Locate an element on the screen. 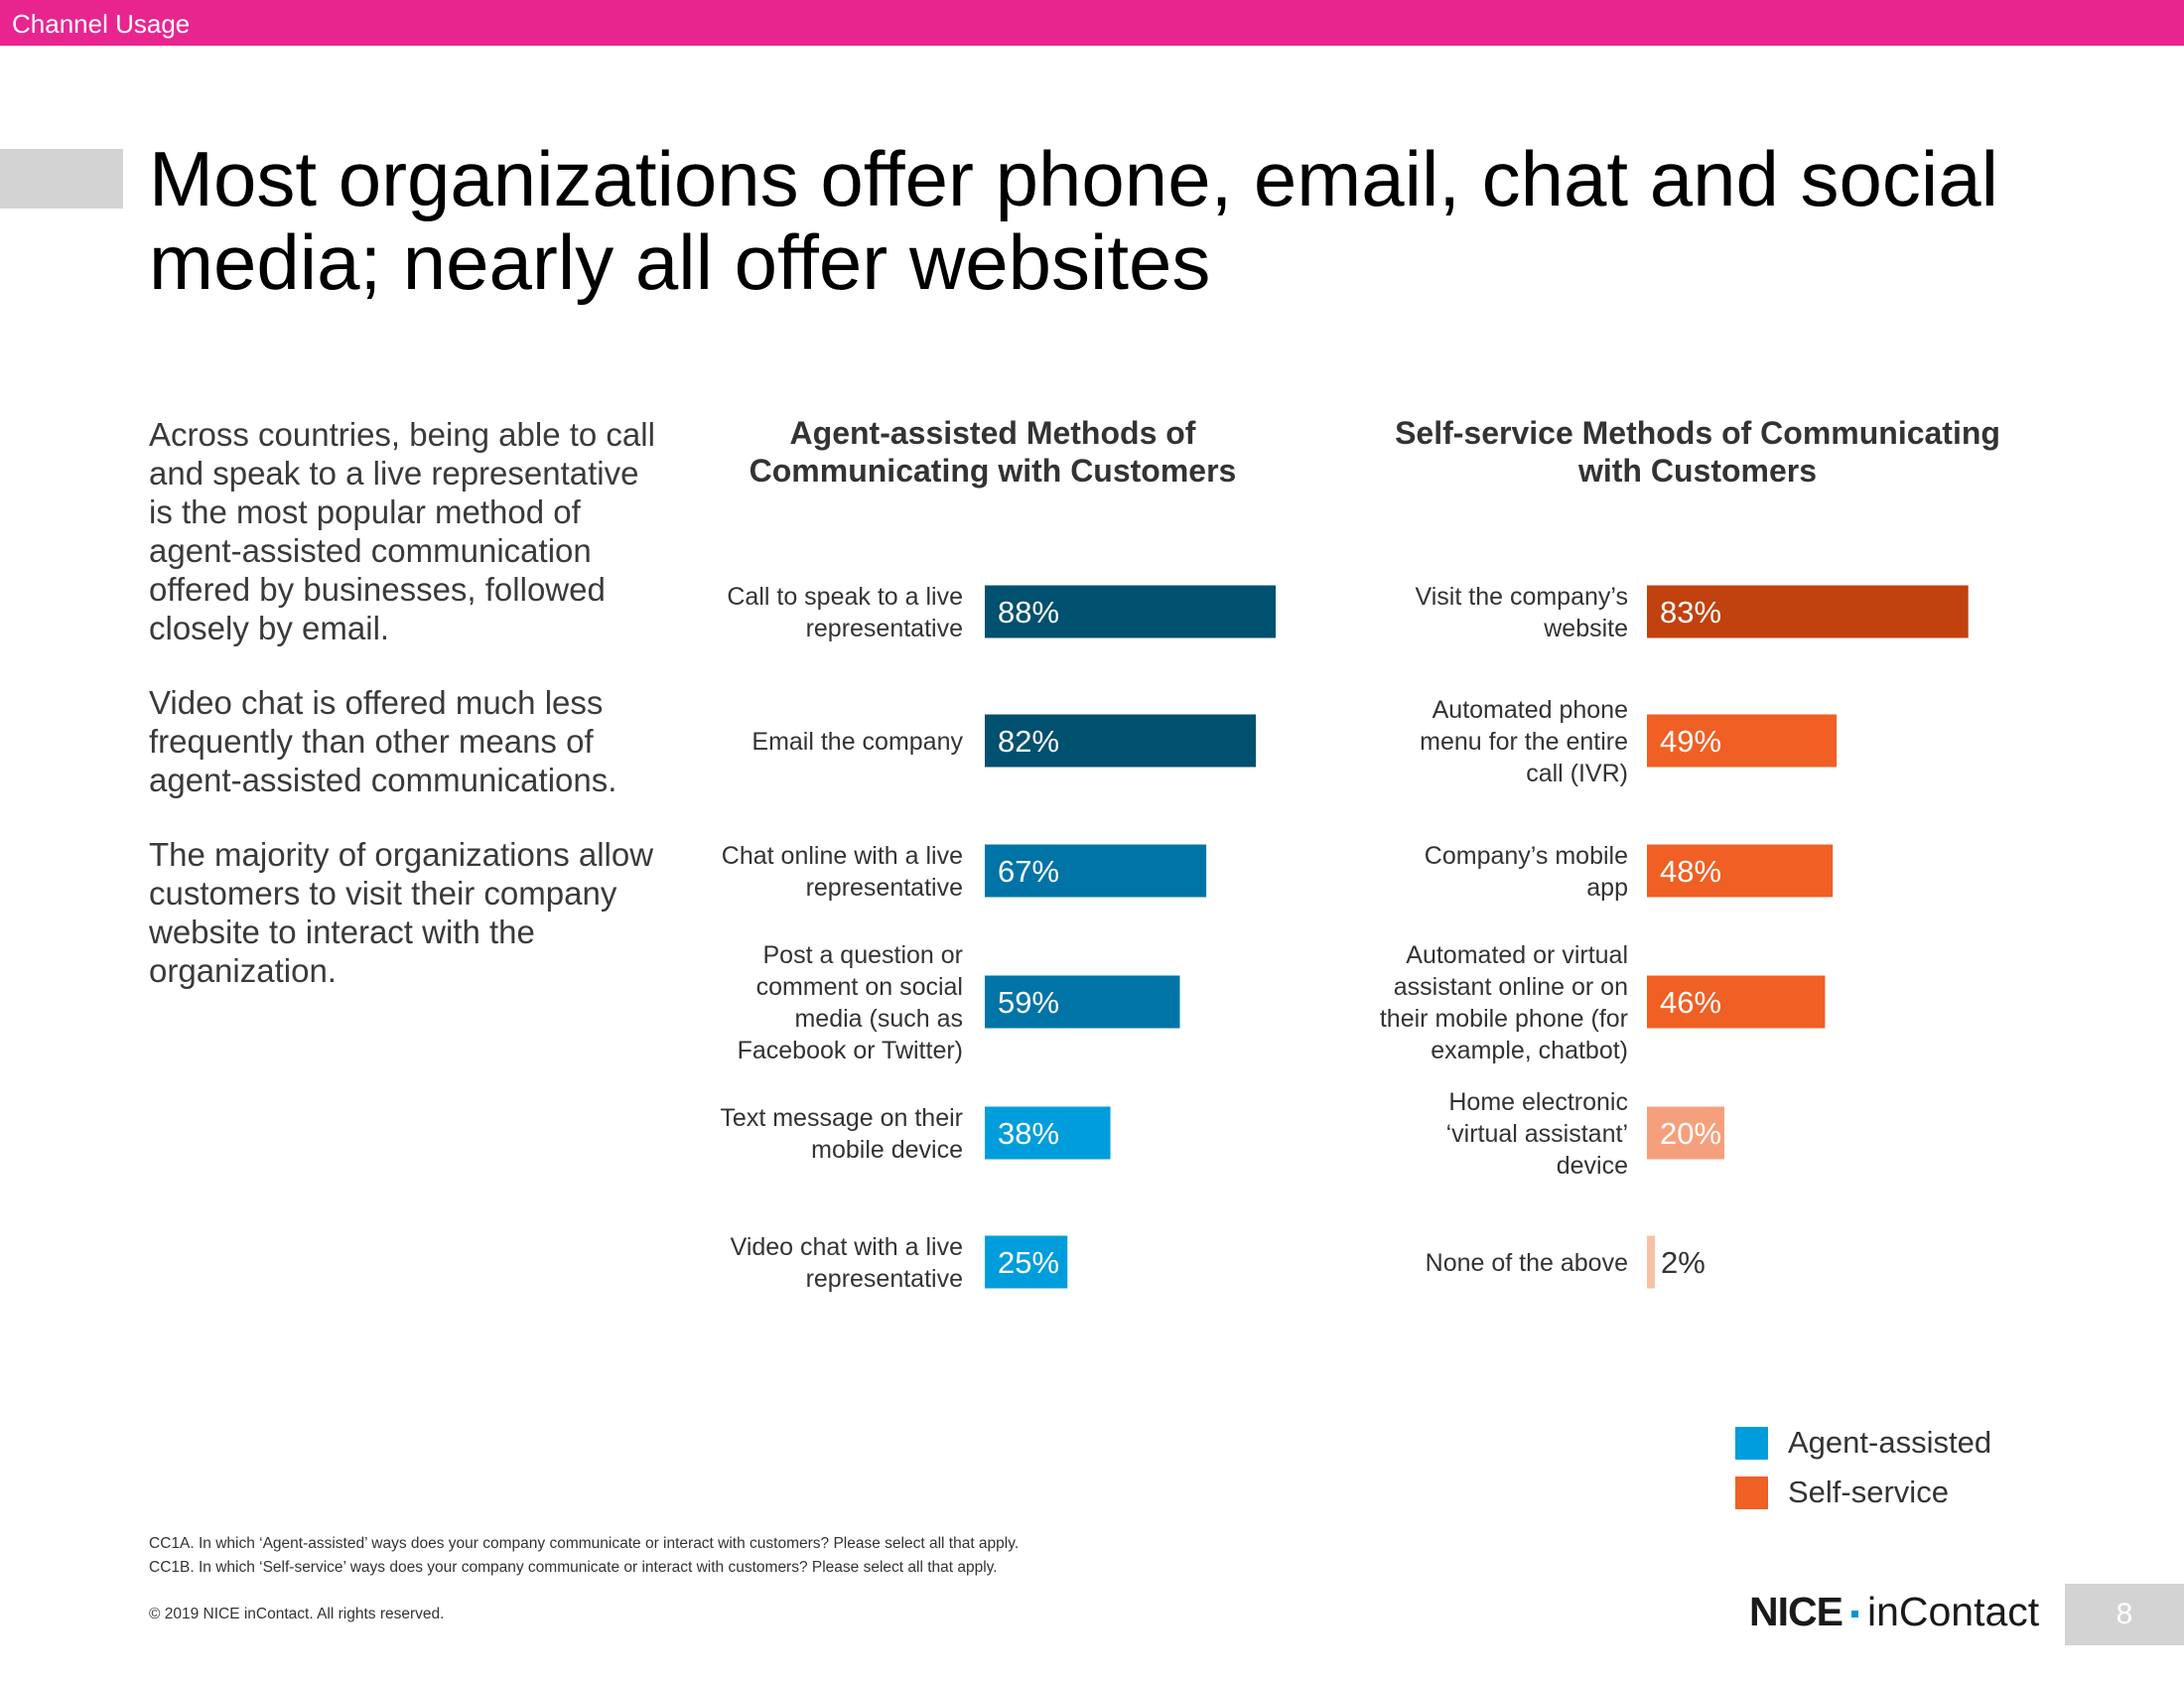 This screenshot has width=2184, height=1688. agent-value-label-5: 38% is located at coordinates (1028, 1133).